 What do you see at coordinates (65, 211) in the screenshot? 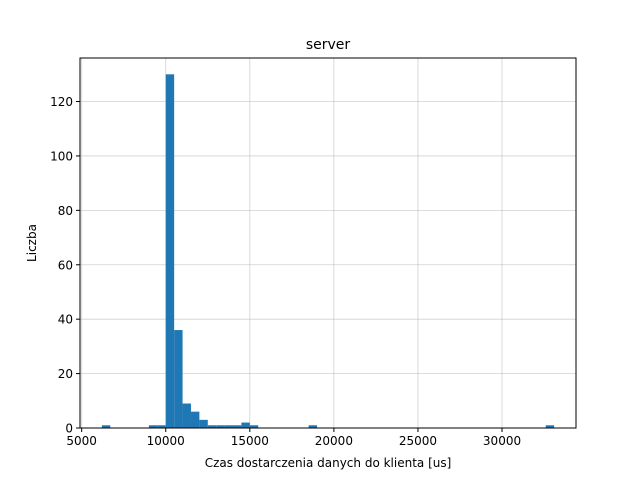
I see `y-tick-label: 80` at bounding box center [65, 211].